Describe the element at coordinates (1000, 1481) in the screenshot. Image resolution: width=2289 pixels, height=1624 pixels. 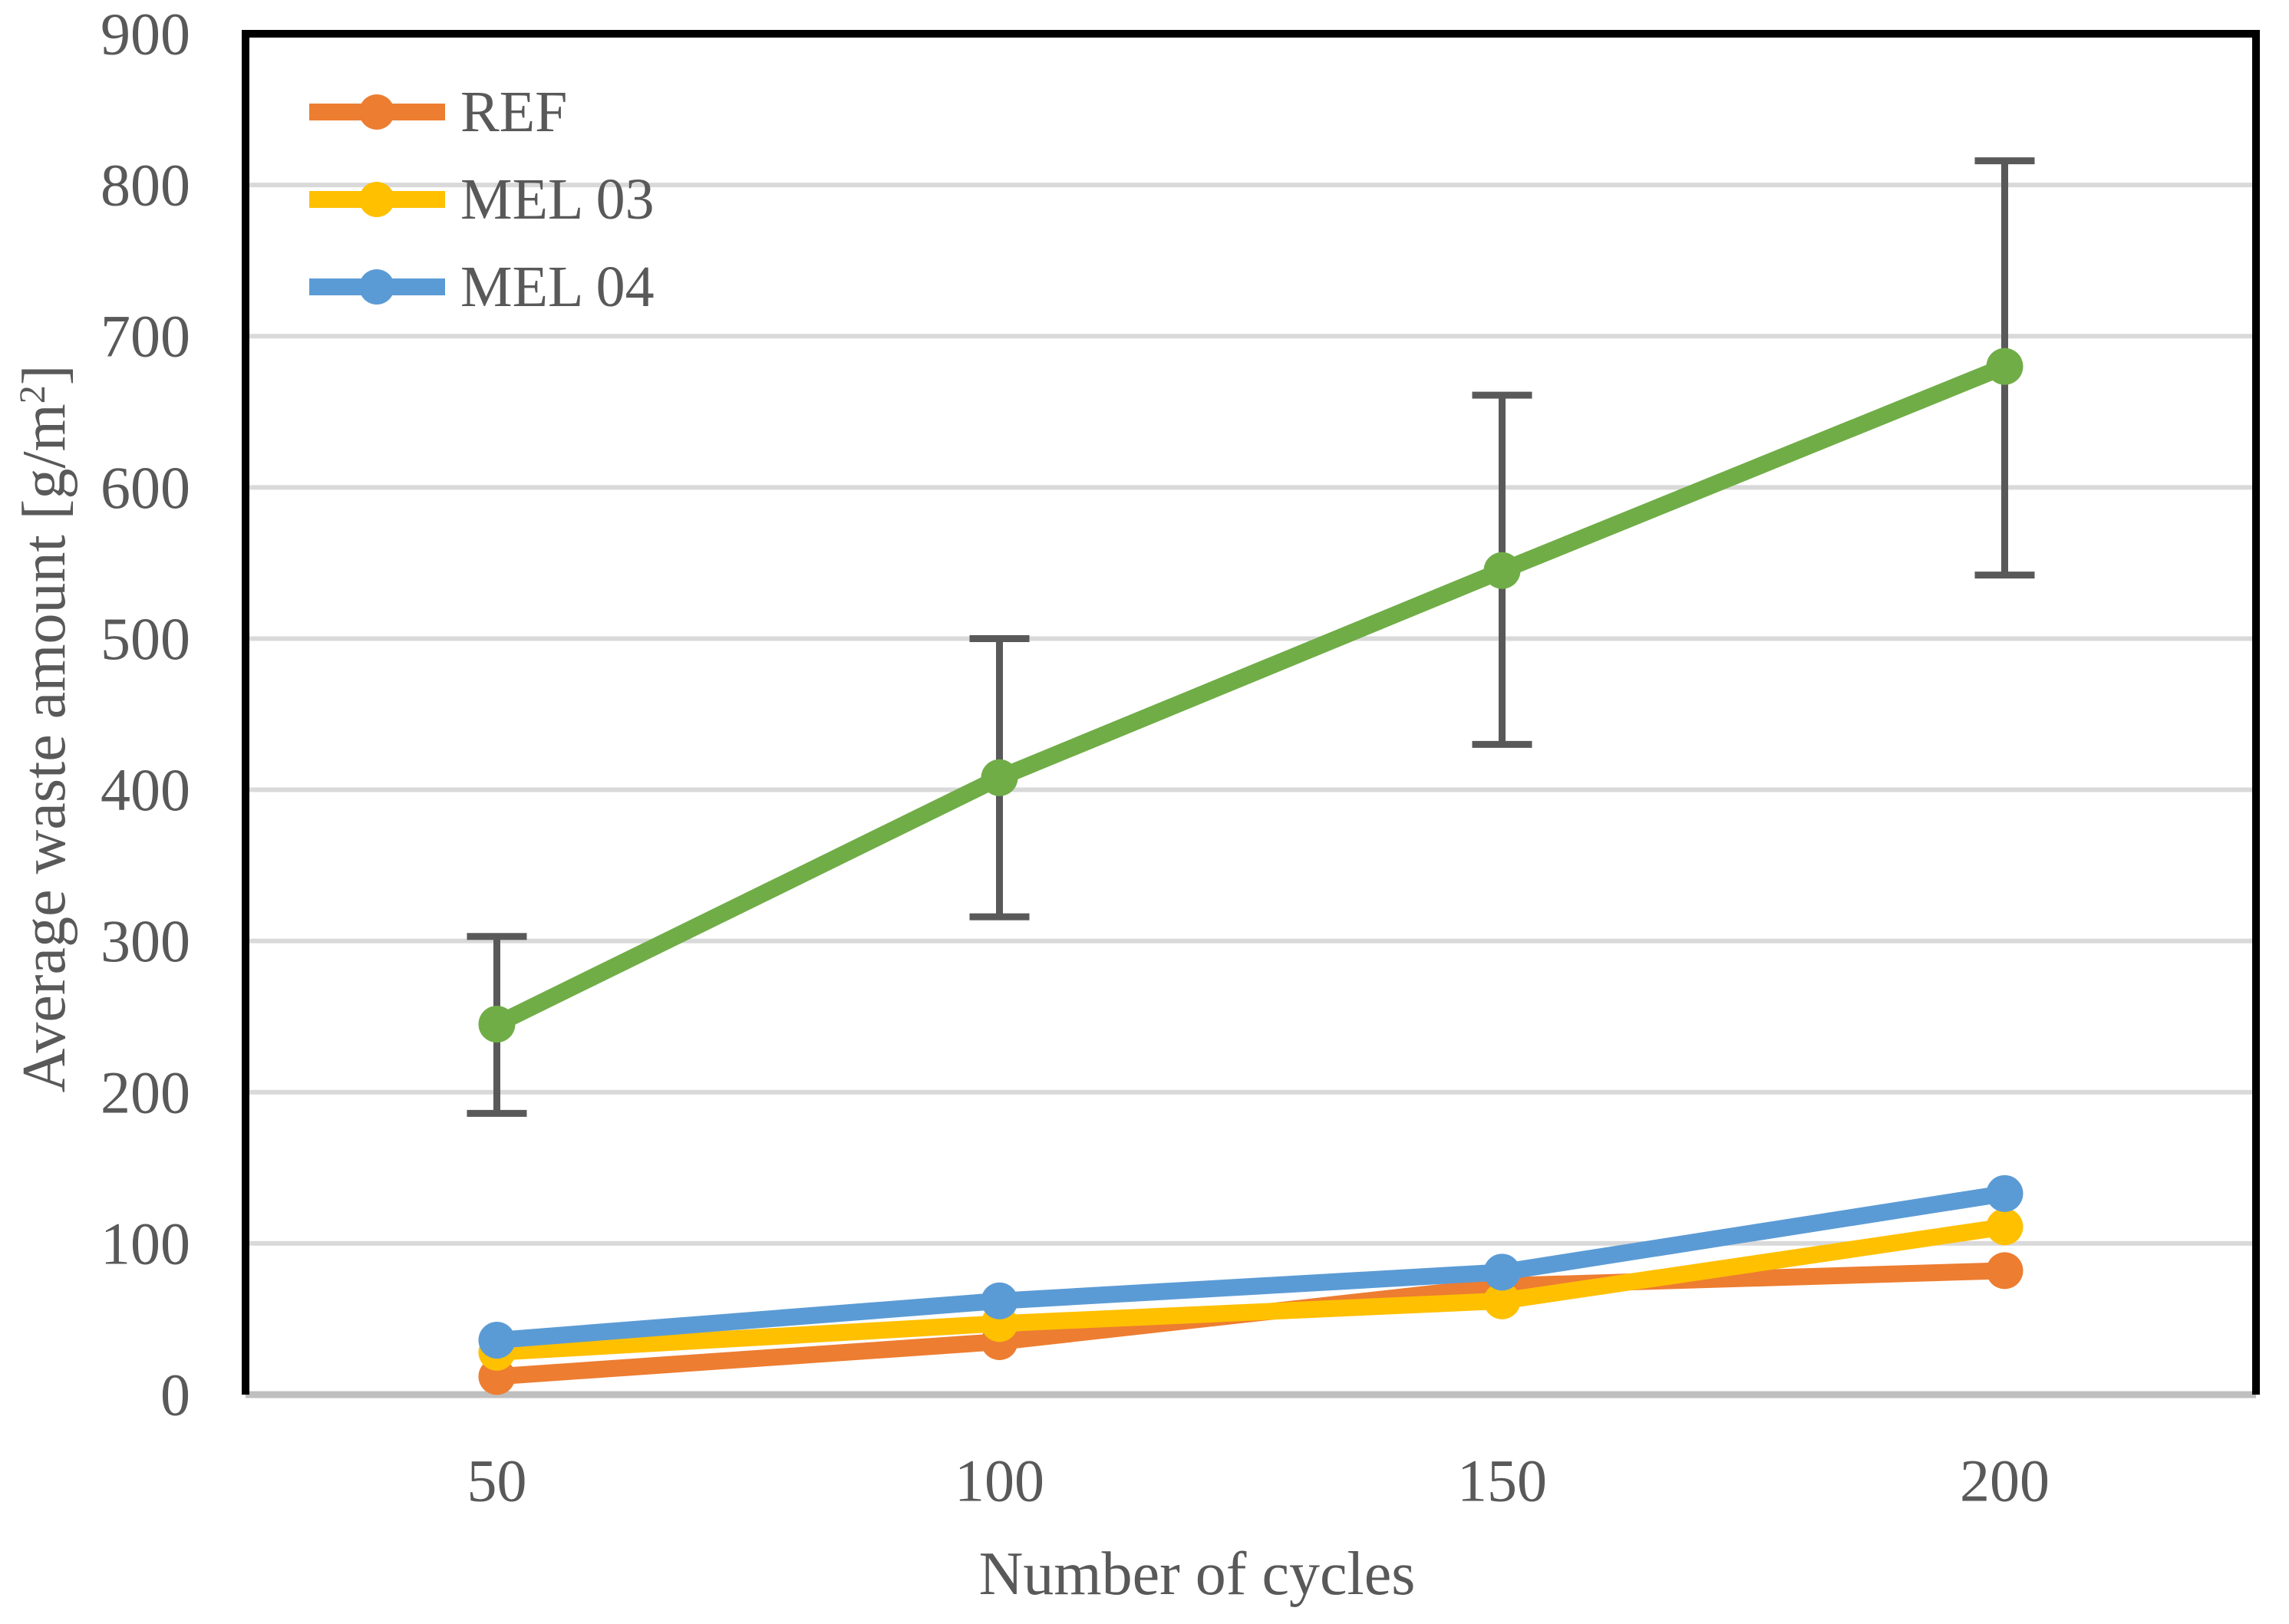
I see `x-tick-label: 100` at that location.